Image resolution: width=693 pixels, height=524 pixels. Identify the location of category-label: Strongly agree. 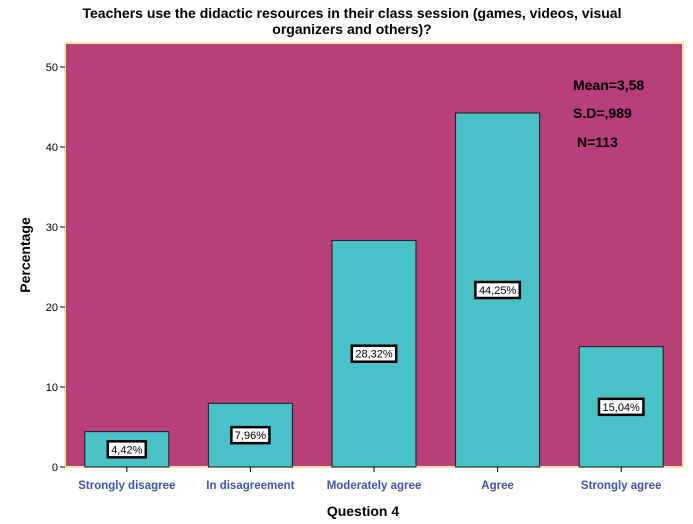
(621, 486).